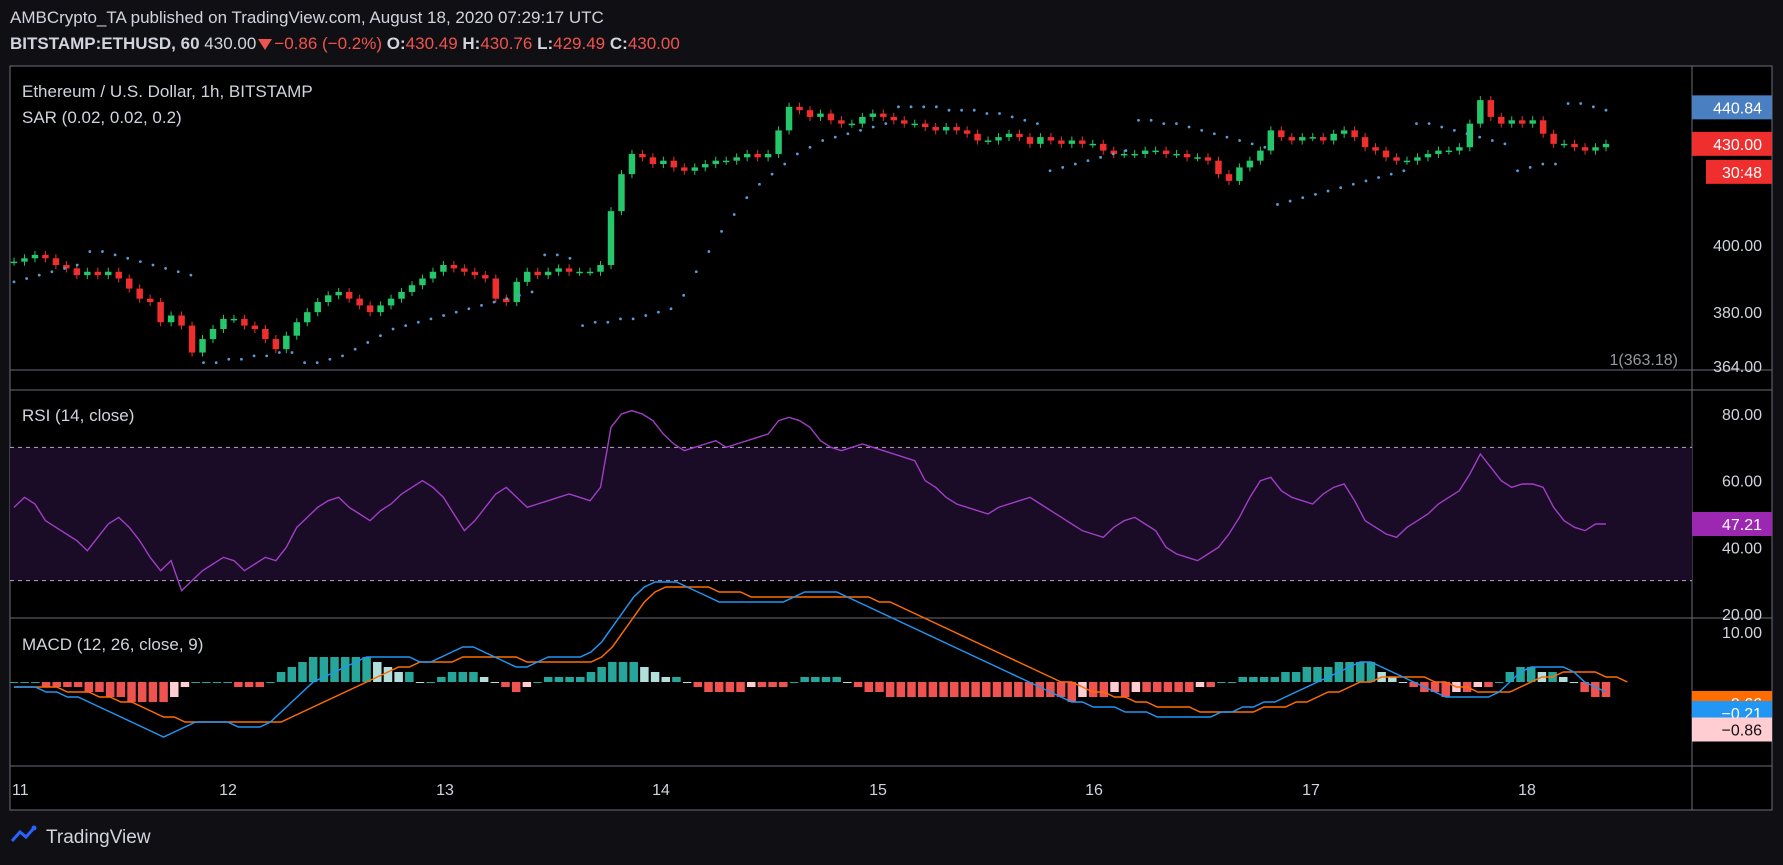 The height and width of the screenshot is (865, 1783). Describe the element at coordinates (506, 43) in the screenshot. I see `high-value: 430.76` at that location.